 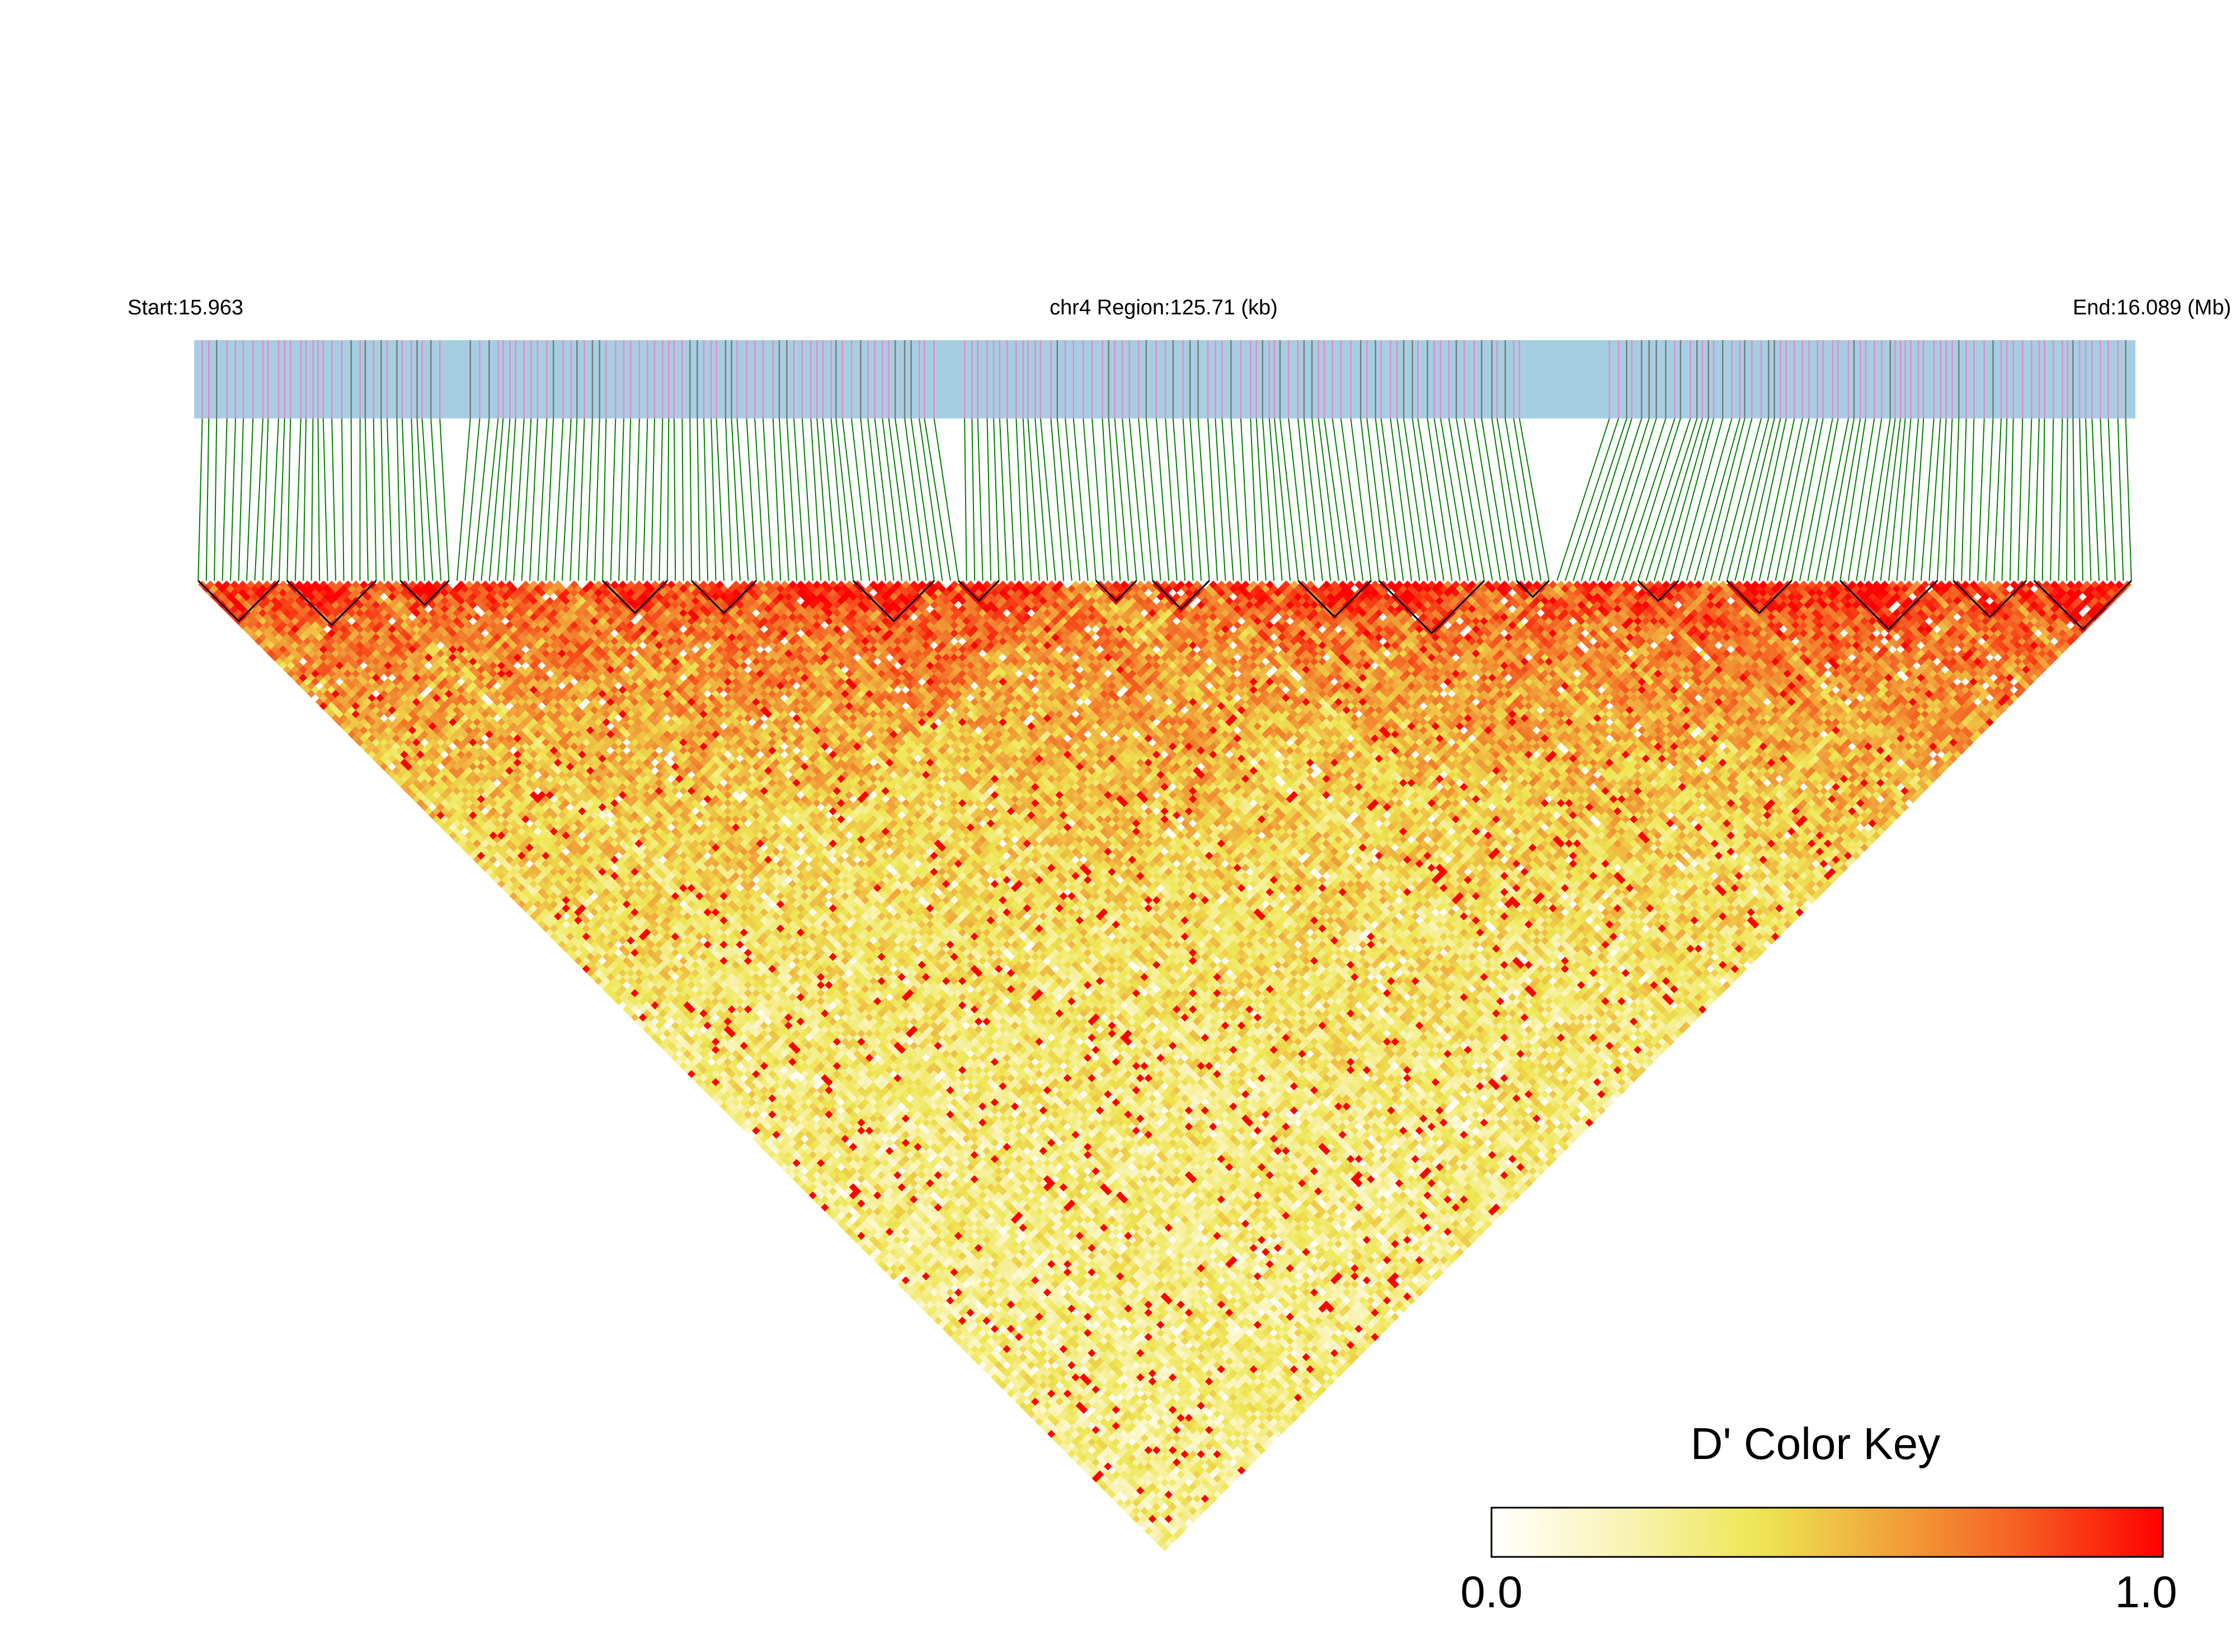 I want to click on snp-position-track, so click(x=1164, y=379).